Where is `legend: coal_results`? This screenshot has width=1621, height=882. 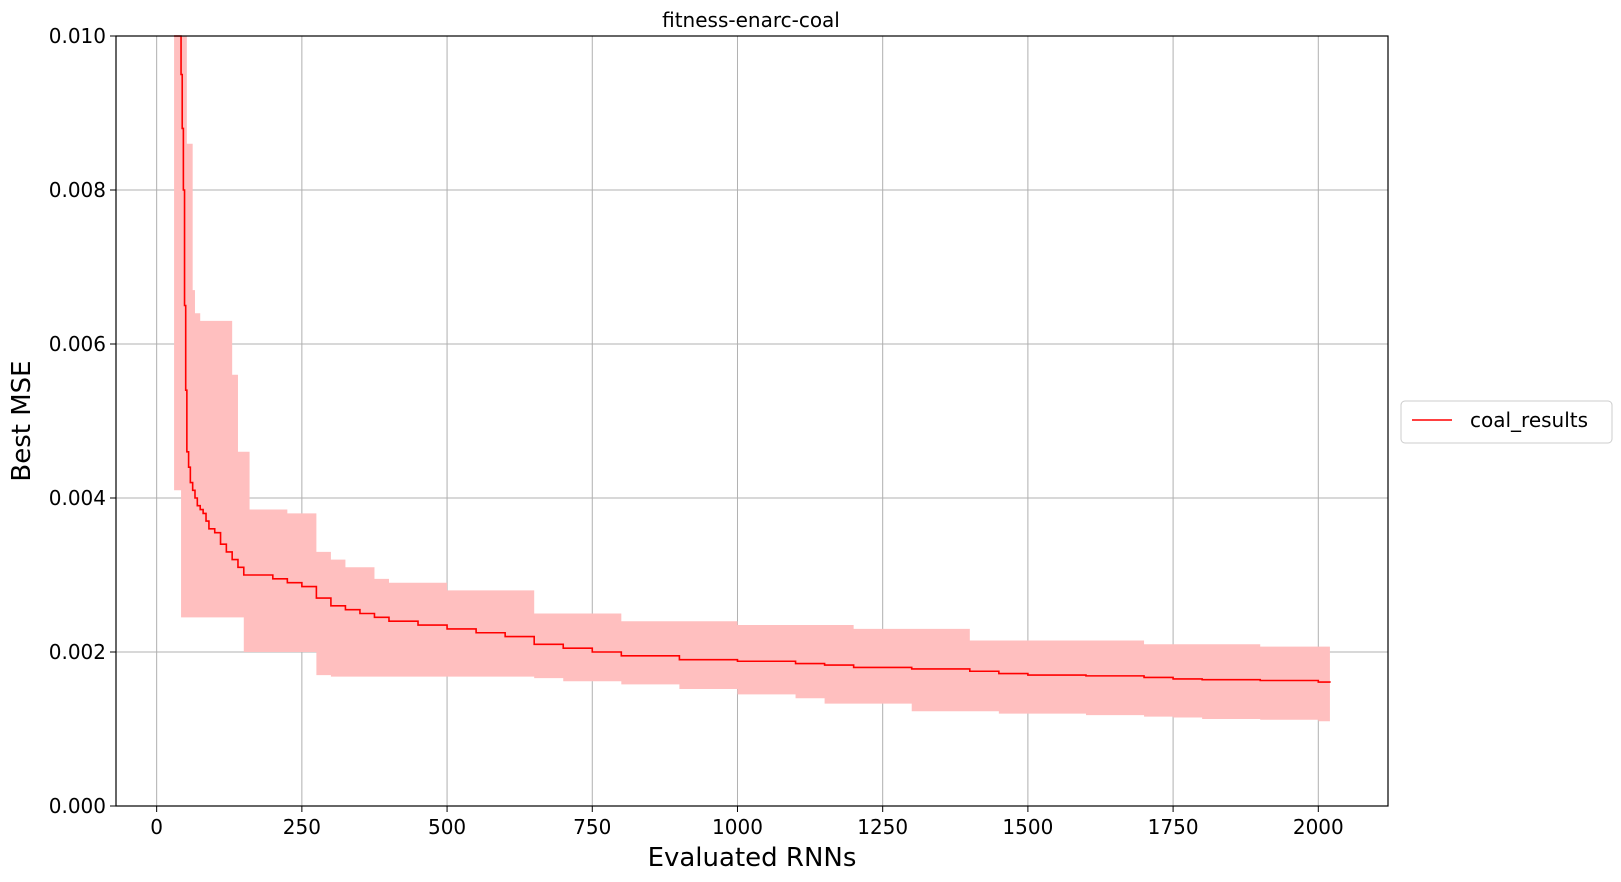
legend: coal_results is located at coordinates (1506, 422).